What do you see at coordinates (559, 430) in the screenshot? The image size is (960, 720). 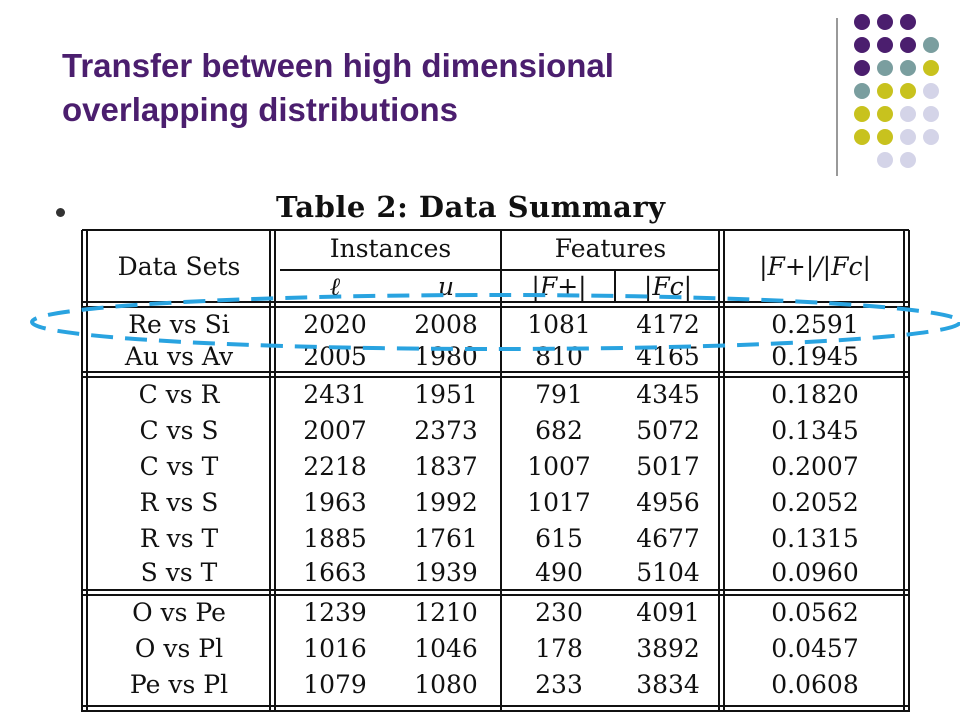 I see `cell-f-plus: 682` at bounding box center [559, 430].